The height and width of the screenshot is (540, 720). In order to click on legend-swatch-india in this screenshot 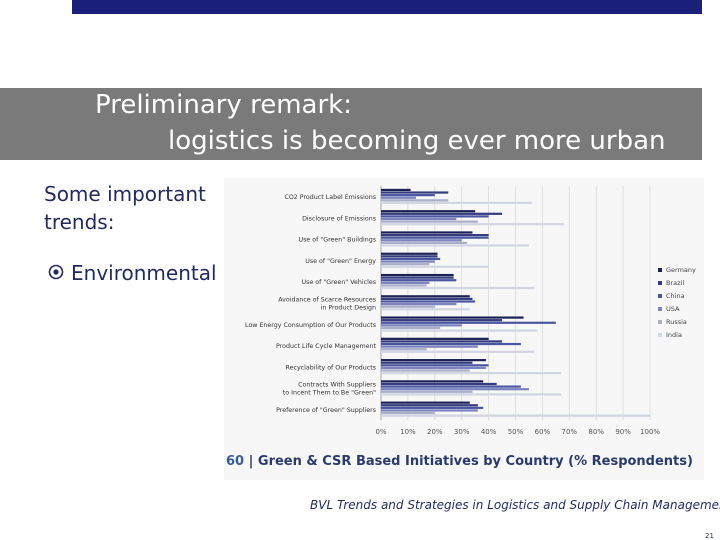, I will do `click(660, 335)`.